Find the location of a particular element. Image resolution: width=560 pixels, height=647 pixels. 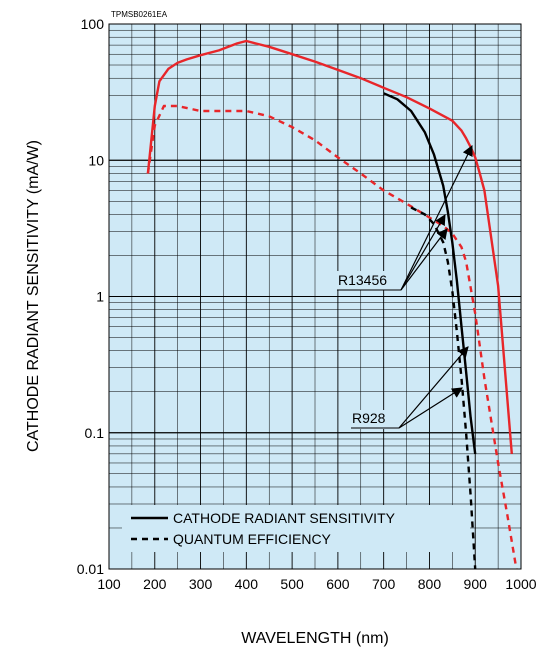

x-tick-label: 600 is located at coordinates (338, 584).